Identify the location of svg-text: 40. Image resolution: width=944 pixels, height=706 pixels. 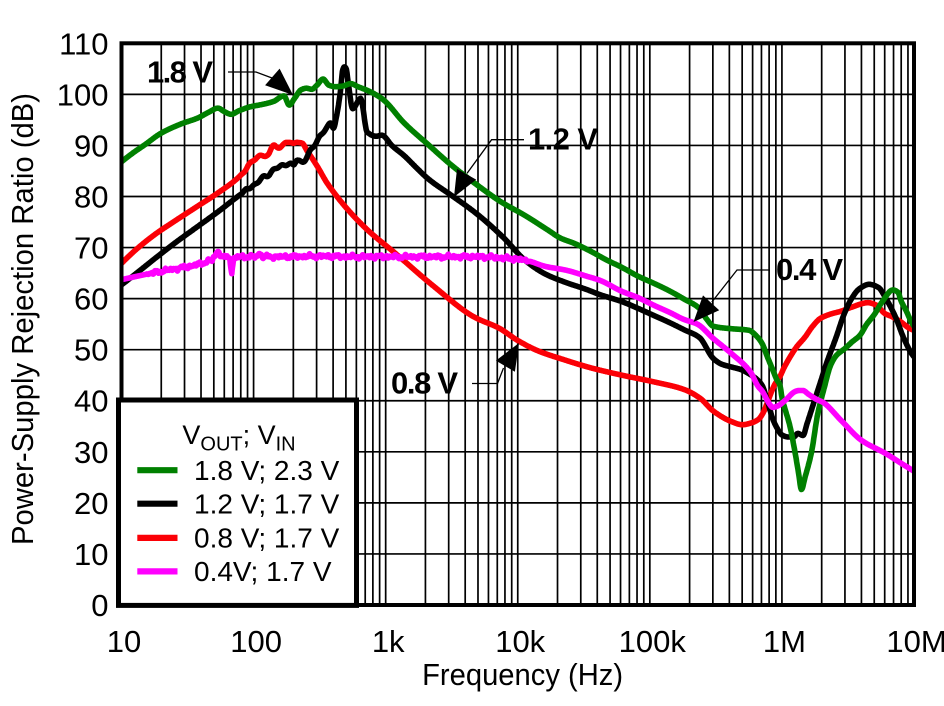
(91, 401).